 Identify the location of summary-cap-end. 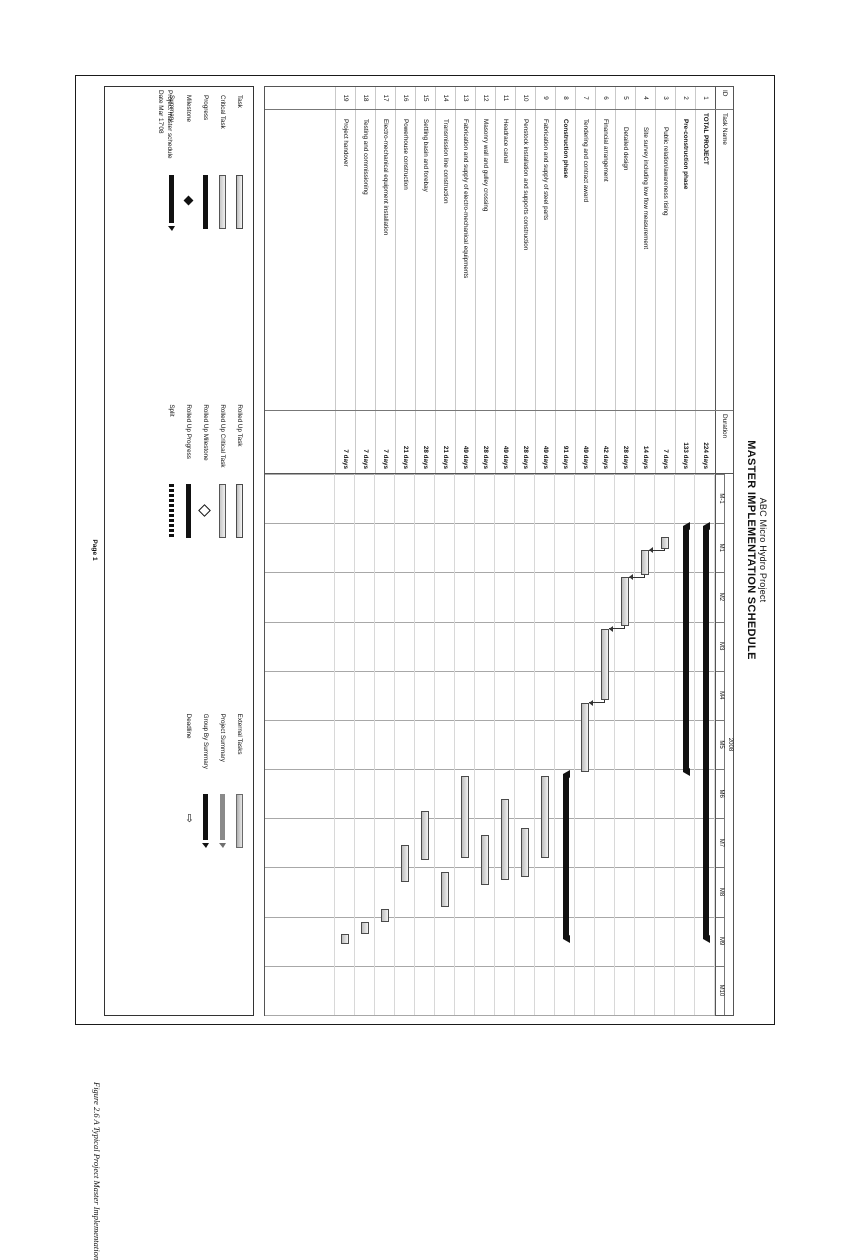
(566, 938).